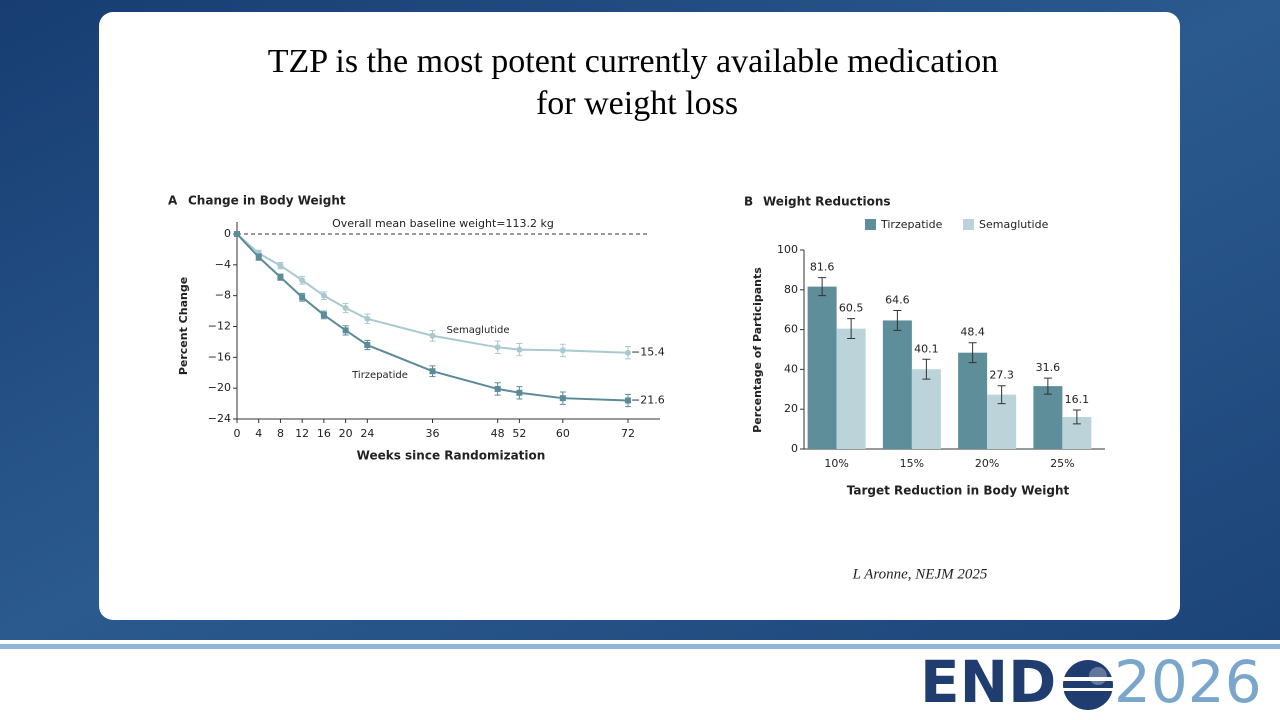 This screenshot has width=1280, height=720. What do you see at coordinates (519, 433) in the screenshot?
I see `x-tick-label: 52` at bounding box center [519, 433].